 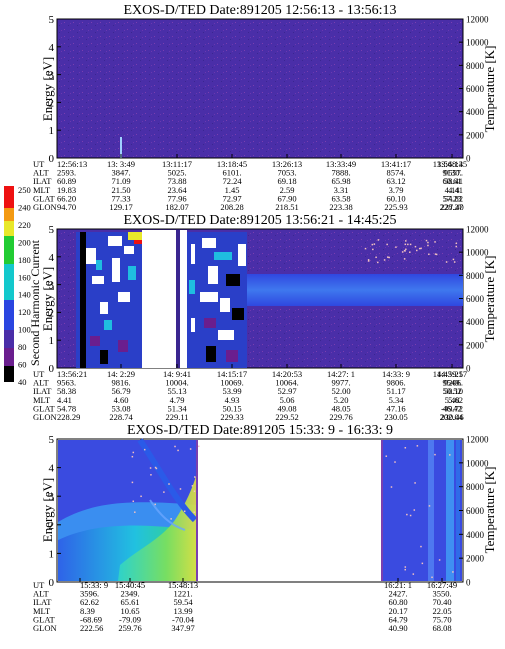 I want to click on panel-2-table-cell: 9816., so click(x=120, y=383).